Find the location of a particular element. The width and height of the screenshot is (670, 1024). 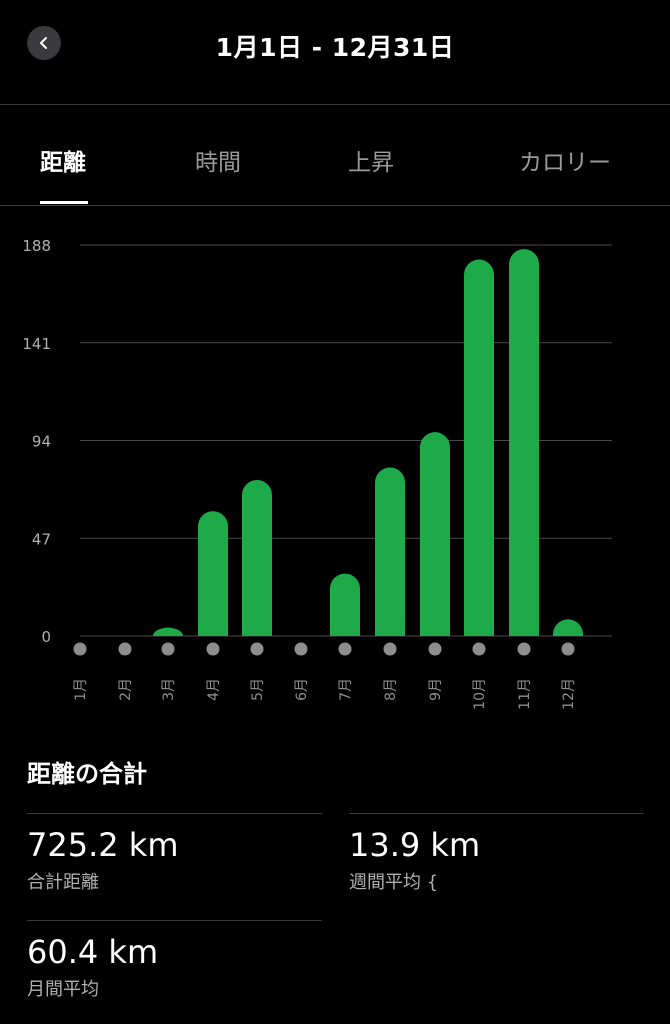

stat-label: 月間平均 is located at coordinates (63, 989).